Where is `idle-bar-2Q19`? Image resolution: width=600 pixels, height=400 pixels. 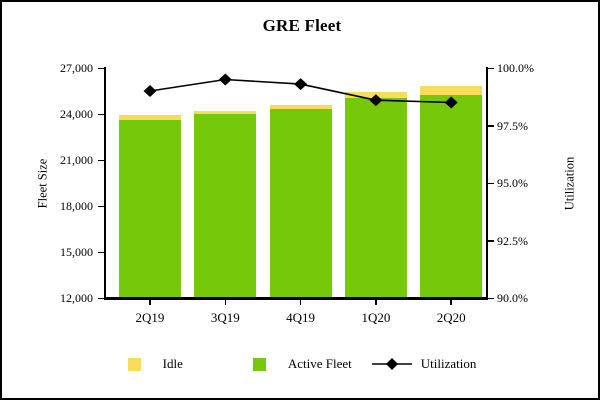 idle-bar-2Q19 is located at coordinates (150, 117).